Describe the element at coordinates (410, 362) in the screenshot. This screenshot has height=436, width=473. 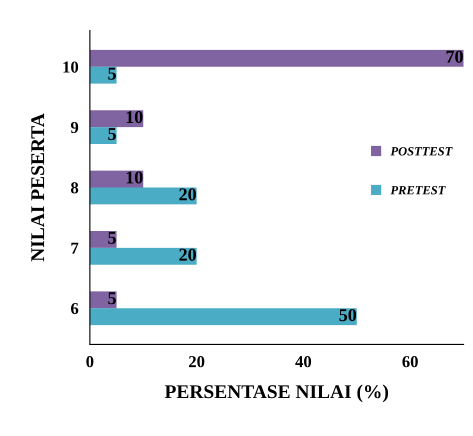
I see `x-tick-label: 60` at that location.